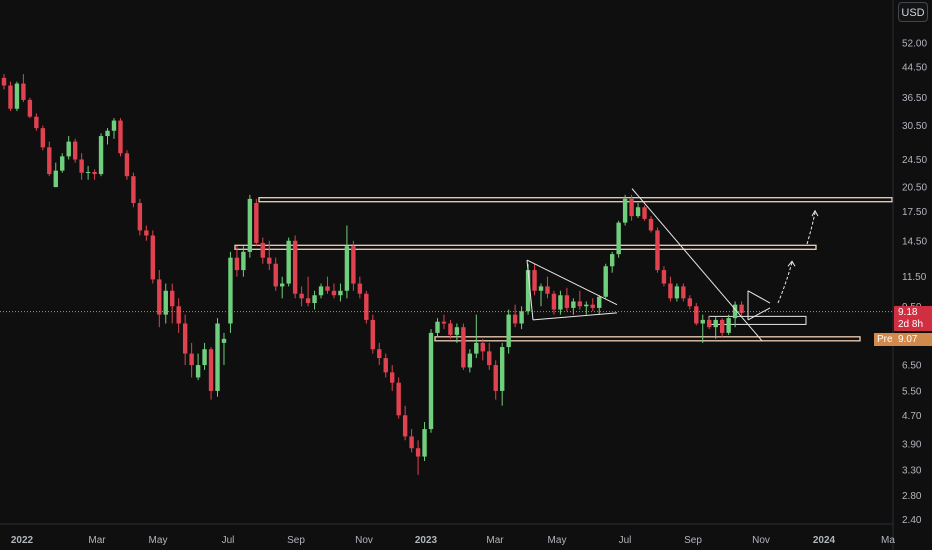 Image resolution: width=932 pixels, height=550 pixels. I want to click on projection-arrow-1-head, so click(791, 263).